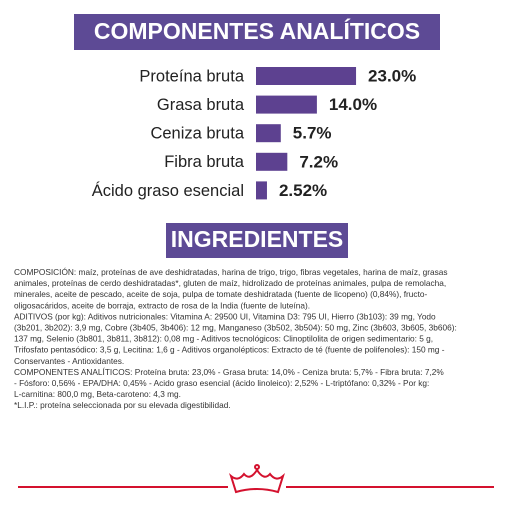 The image size is (512, 512). Describe the element at coordinates (353, 104) in the screenshot. I see `value-label: 14.0%` at that location.